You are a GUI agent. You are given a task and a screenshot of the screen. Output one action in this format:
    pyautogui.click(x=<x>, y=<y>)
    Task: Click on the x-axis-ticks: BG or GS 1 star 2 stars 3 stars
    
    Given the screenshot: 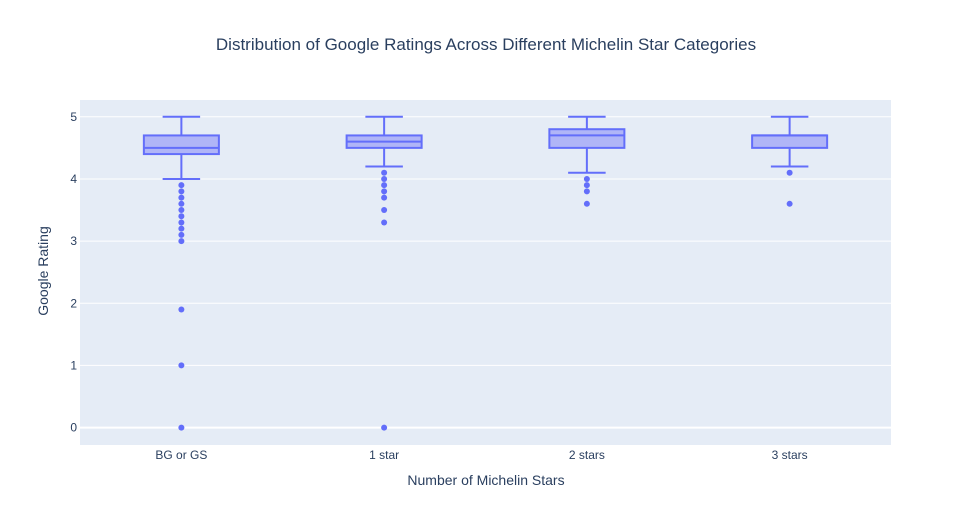 What is the action you would take?
    pyautogui.click(x=481, y=455)
    